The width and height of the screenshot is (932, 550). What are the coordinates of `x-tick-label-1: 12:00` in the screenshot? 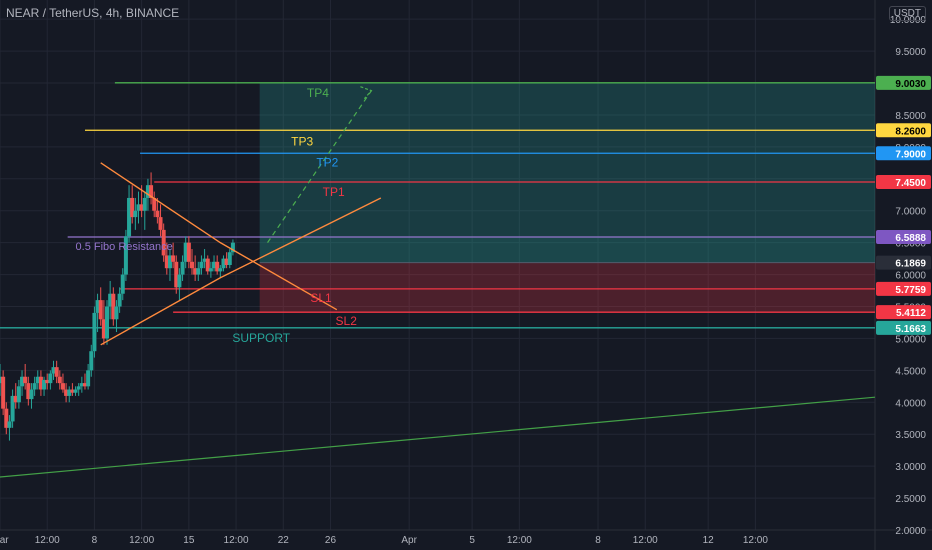 It's located at (47, 540).